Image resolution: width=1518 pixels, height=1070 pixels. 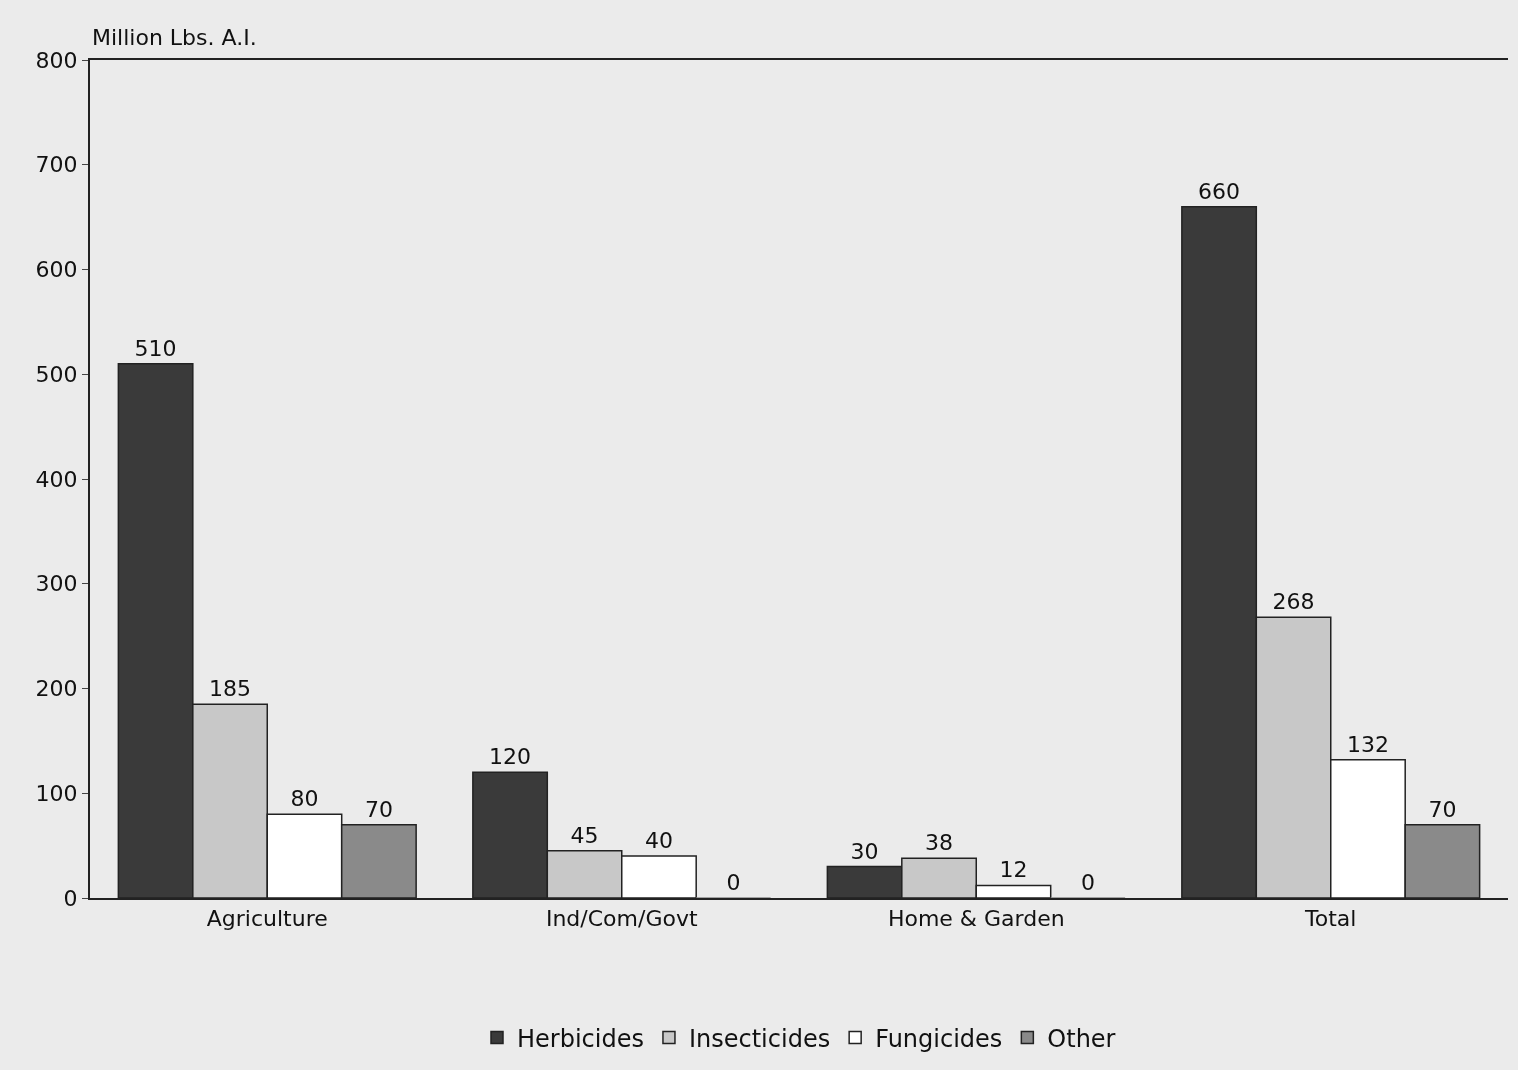 I want to click on legend-label: Herbicides, so click(x=580, y=1038).